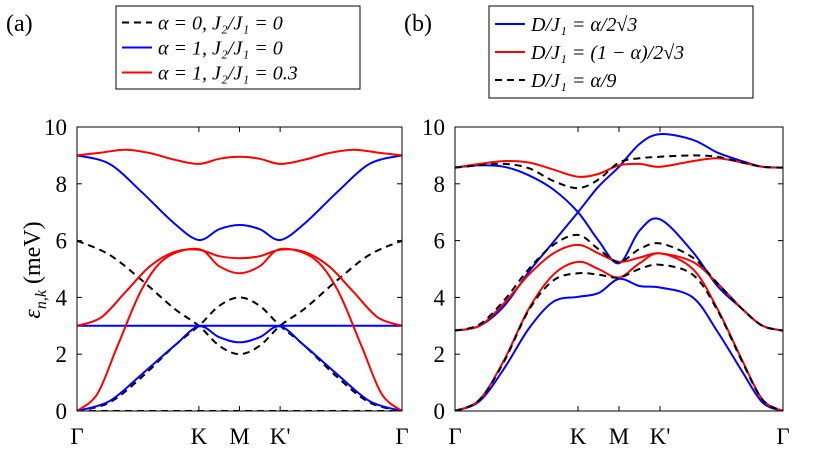 This screenshot has width=830, height=452. I want to click on legend-entry: D/J₁ = α/9, so click(573, 81).